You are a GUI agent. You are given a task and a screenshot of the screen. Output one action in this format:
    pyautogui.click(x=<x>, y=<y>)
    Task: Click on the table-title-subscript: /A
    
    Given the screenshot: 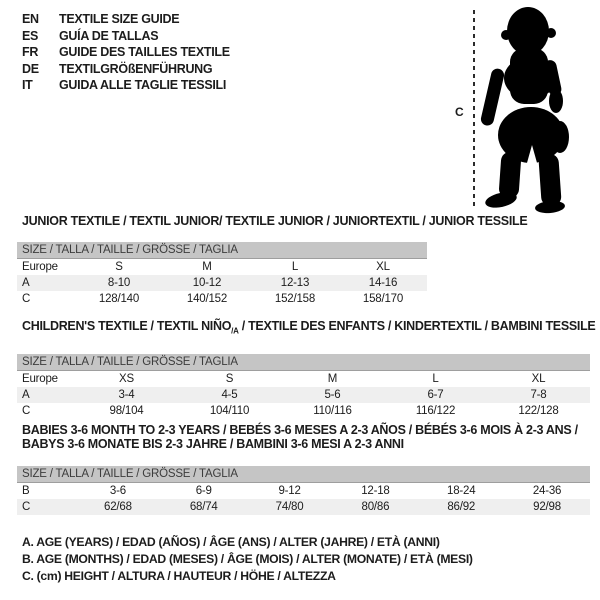 What is the action you would take?
    pyautogui.click(x=235, y=331)
    